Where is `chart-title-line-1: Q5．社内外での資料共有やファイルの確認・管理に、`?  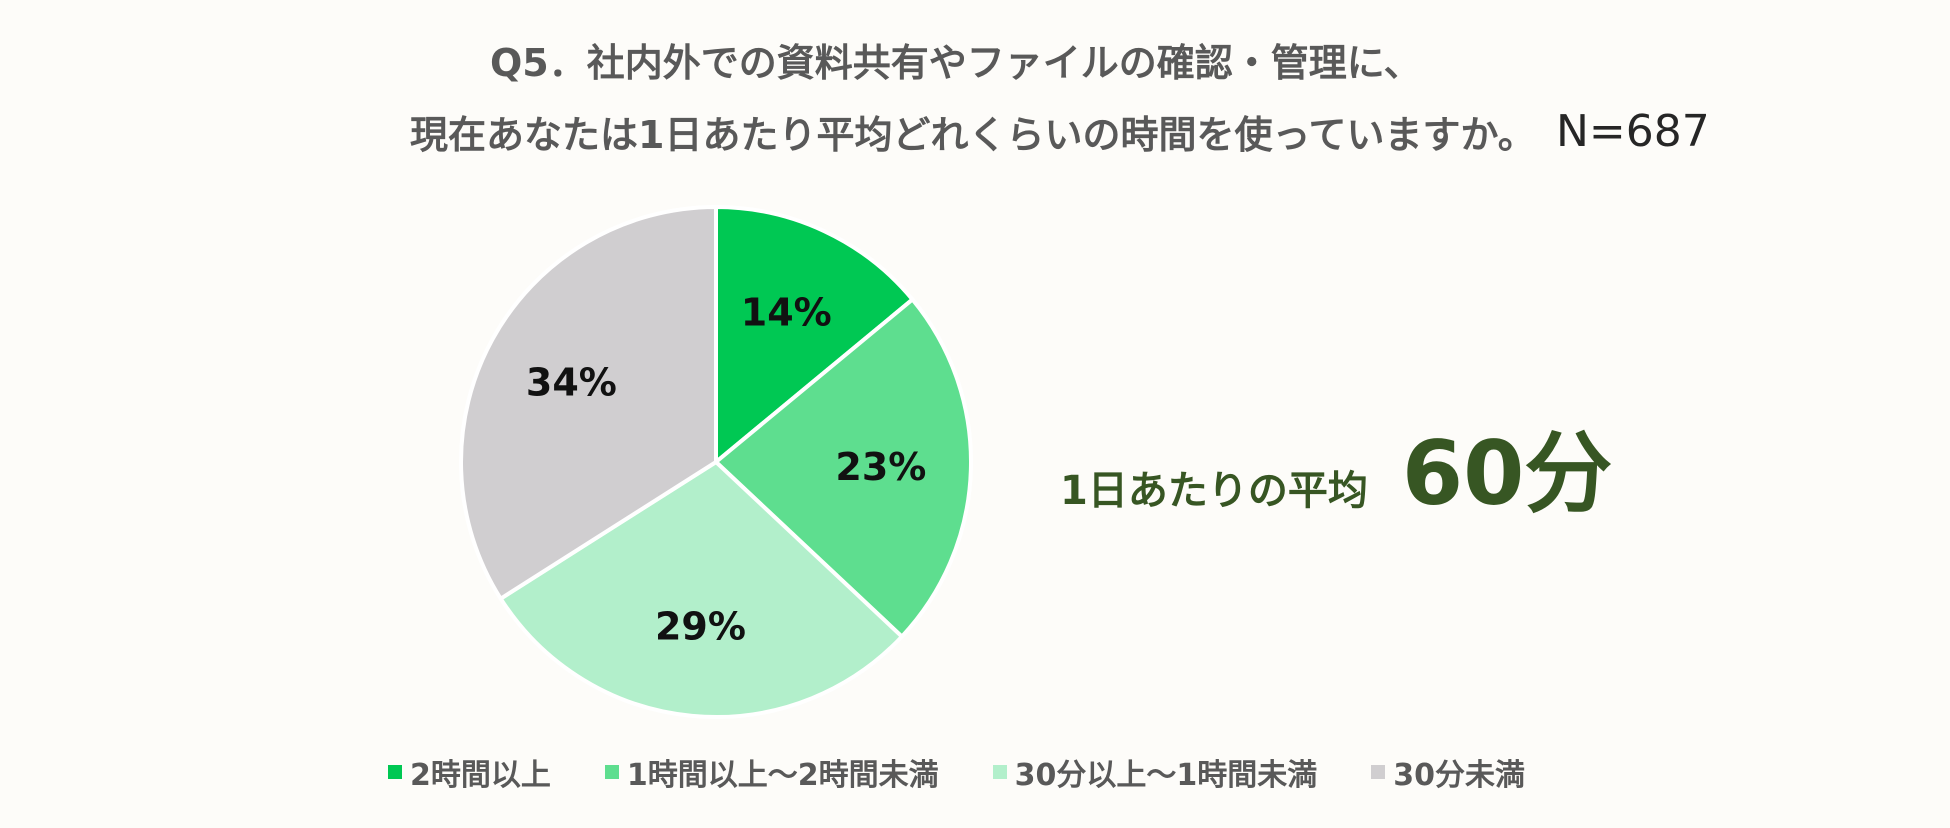
chart-title-line-1: Q5．社内外での資料共有やファイルの確認・管理に、 is located at coordinates (956, 63).